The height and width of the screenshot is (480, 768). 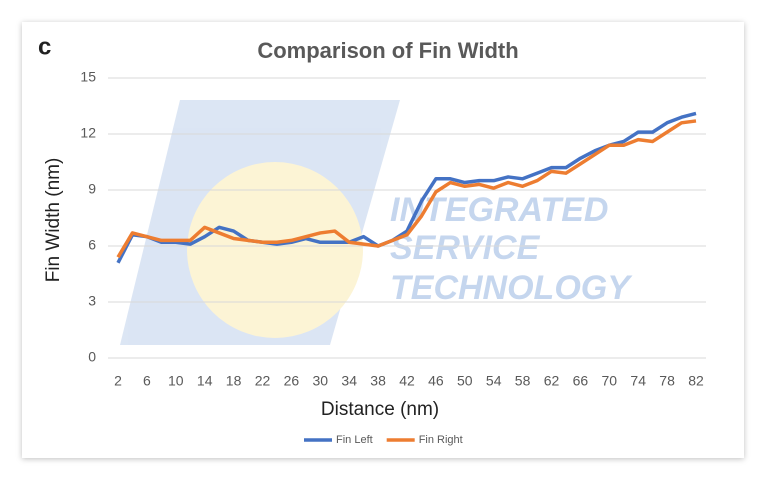 What do you see at coordinates (292, 381) in the screenshot?
I see `x-tick-label: 26` at bounding box center [292, 381].